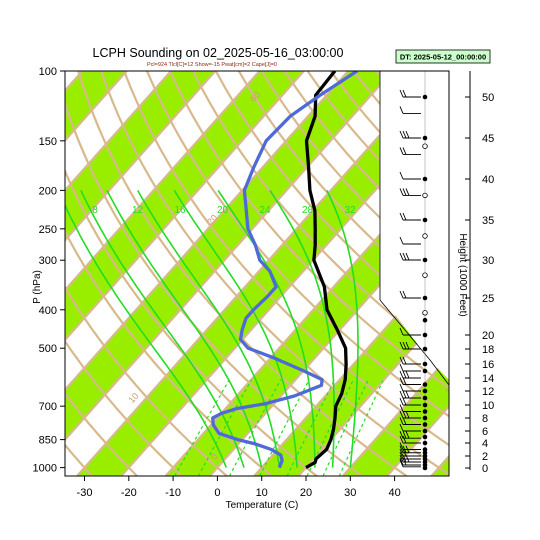 The height and width of the screenshot is (540, 540). Describe the element at coordinates (488, 392) in the screenshot. I see `height-tick-label: 12` at that location.